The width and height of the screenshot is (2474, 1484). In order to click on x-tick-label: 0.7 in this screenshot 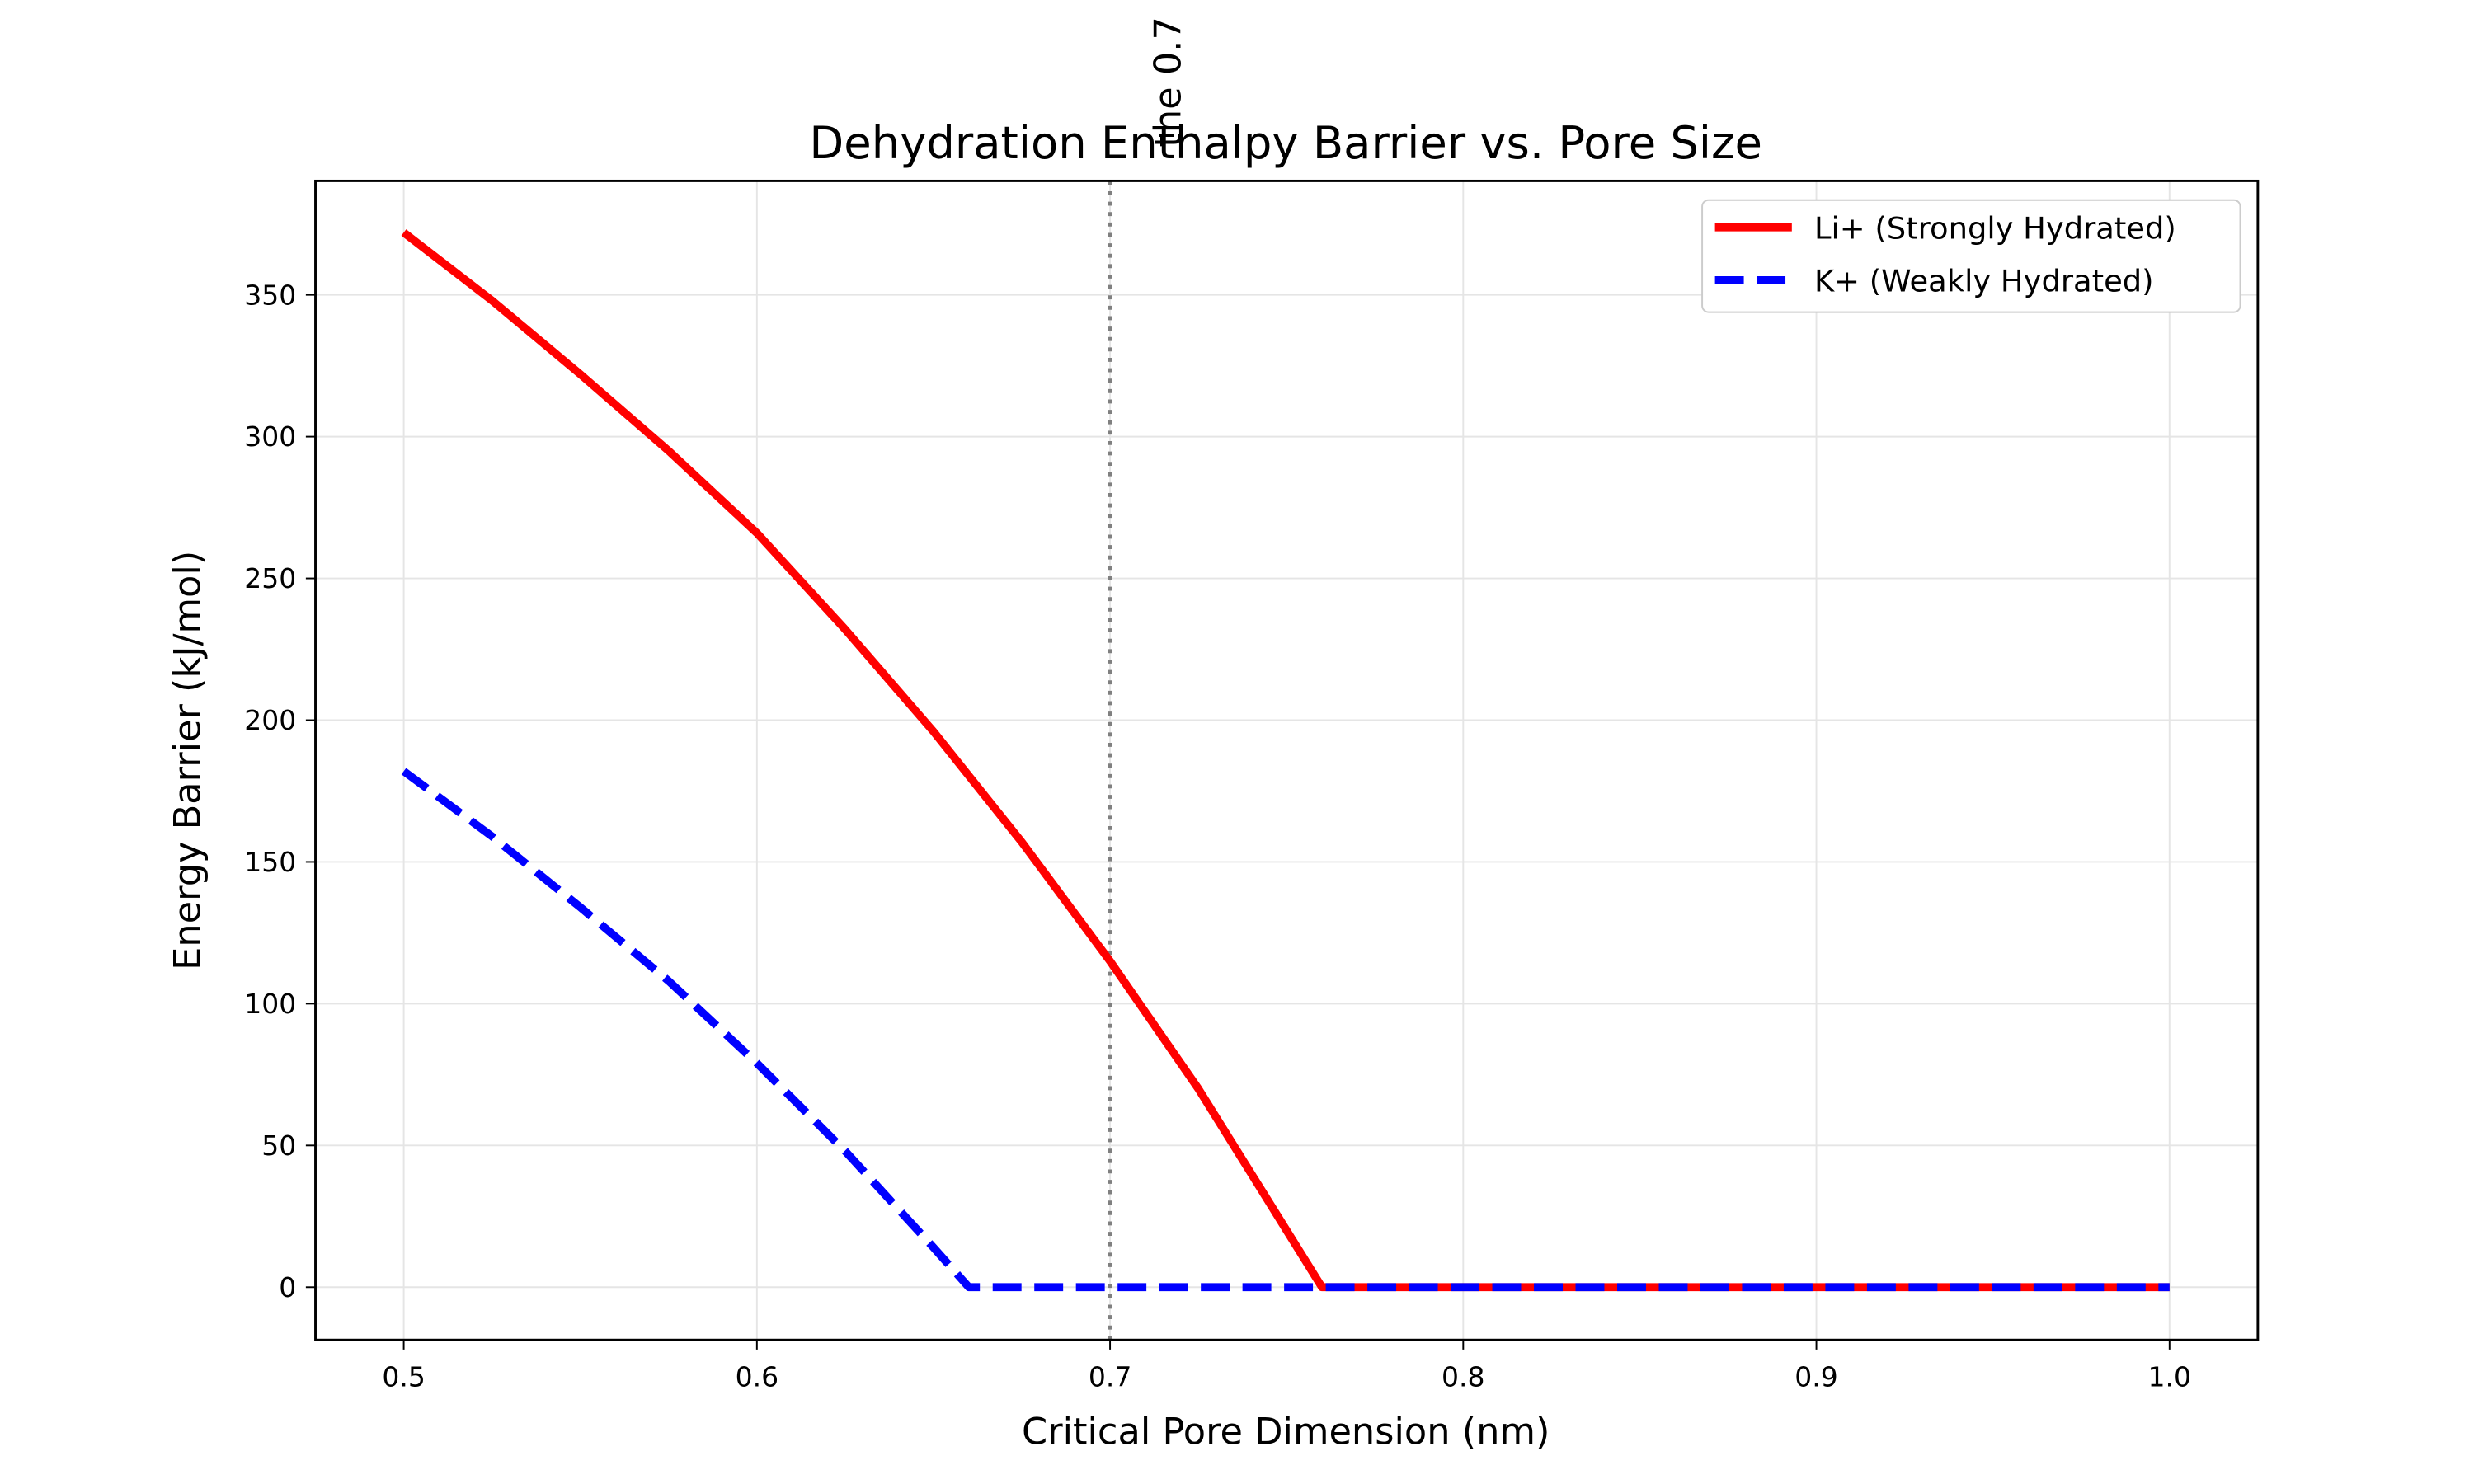, I will do `click(1110, 1377)`.